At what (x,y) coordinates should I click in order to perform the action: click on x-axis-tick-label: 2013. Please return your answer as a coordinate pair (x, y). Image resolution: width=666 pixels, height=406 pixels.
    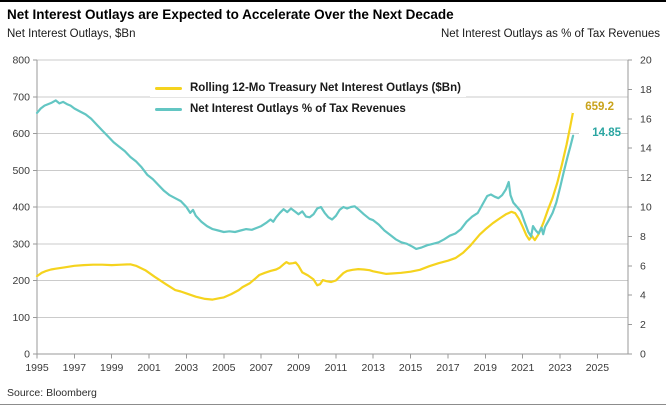
    Looking at the image, I should click on (374, 368).